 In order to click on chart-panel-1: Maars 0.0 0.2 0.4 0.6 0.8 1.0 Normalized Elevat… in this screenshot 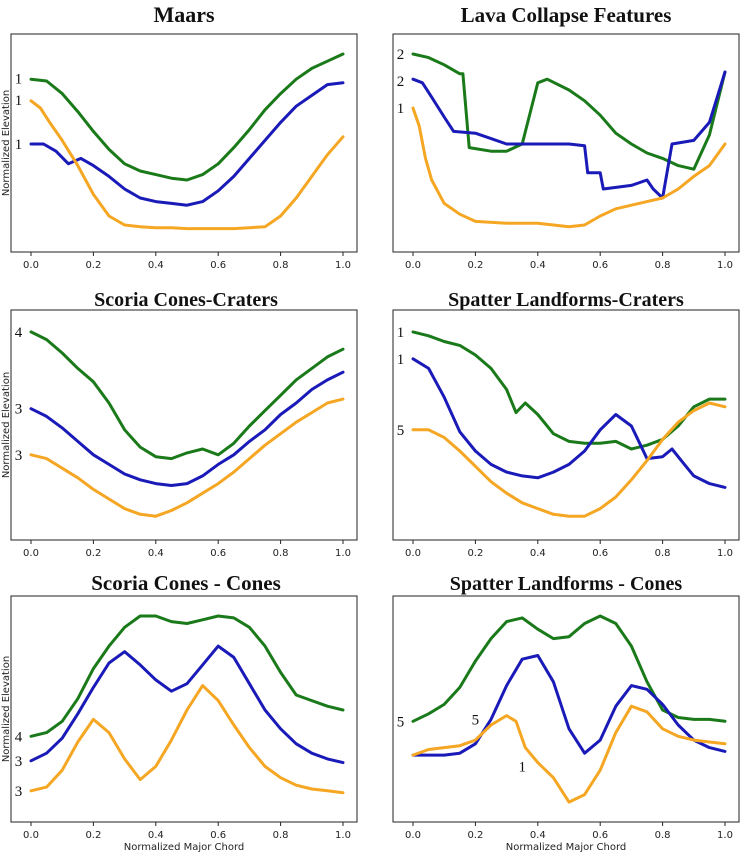, I will do `click(179, 136)`.